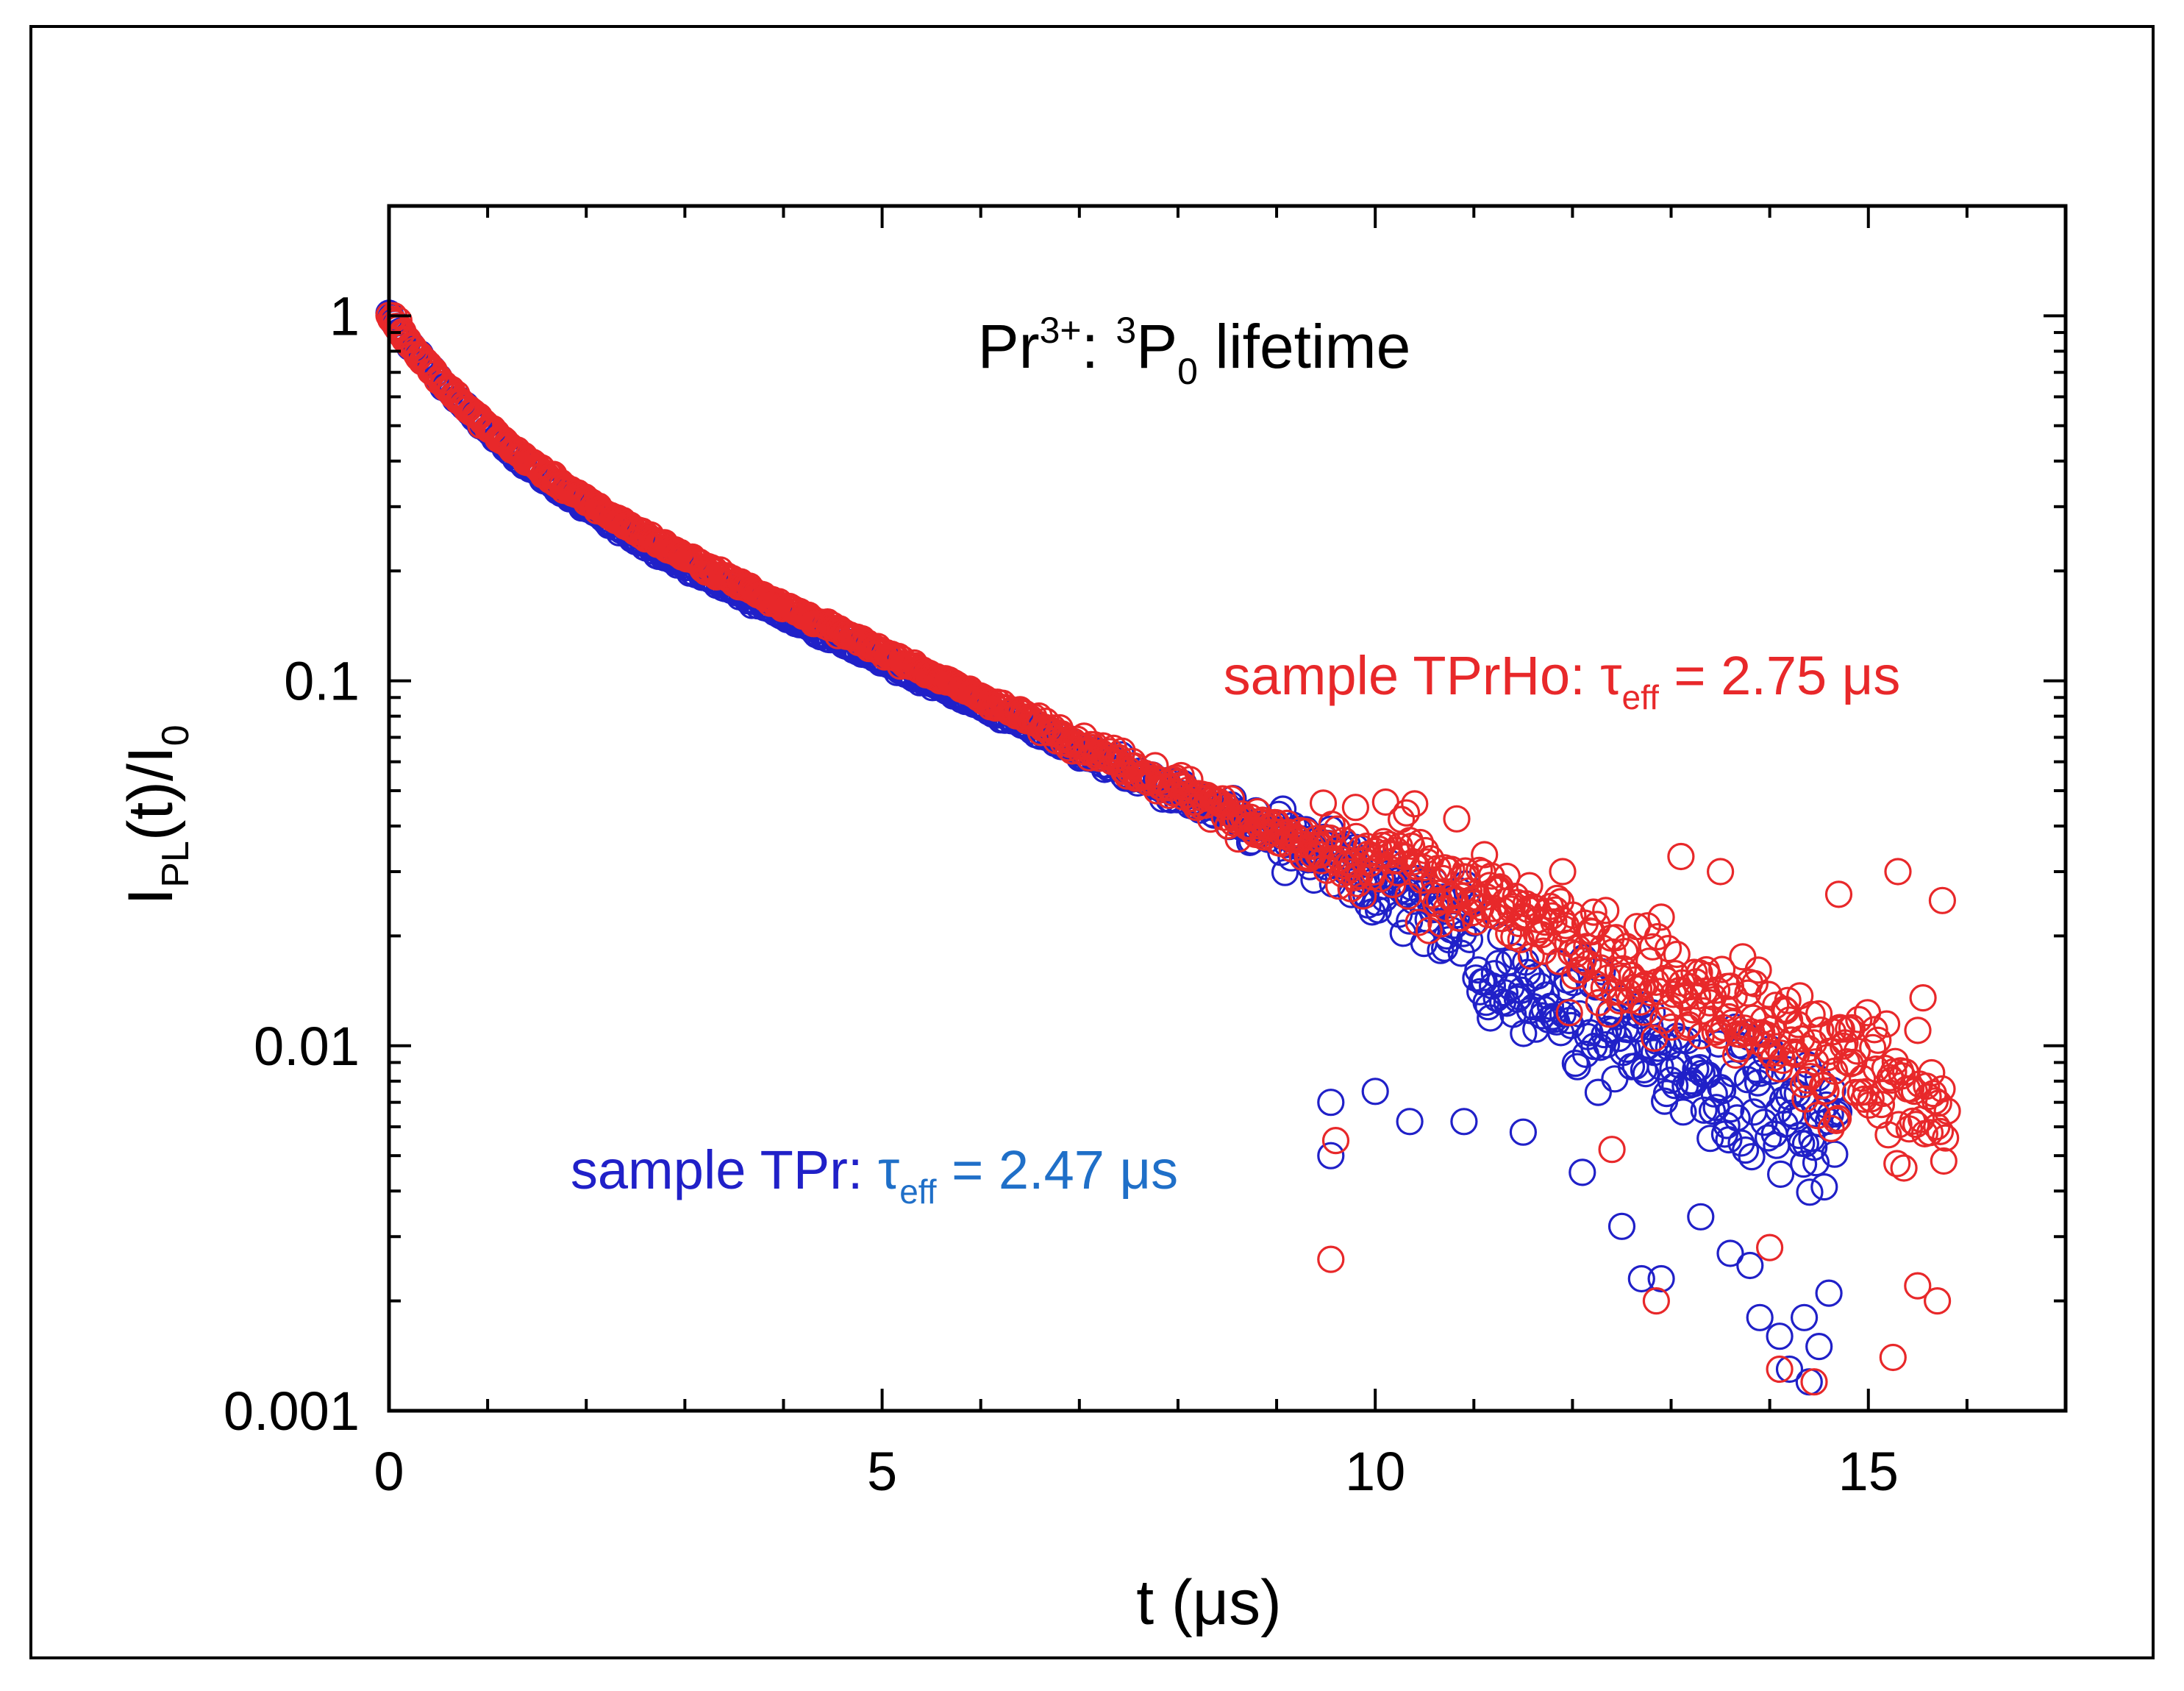  What do you see at coordinates (888, 1169) in the screenshot?
I see `annotation-tpr-tau: τ` at bounding box center [888, 1169].